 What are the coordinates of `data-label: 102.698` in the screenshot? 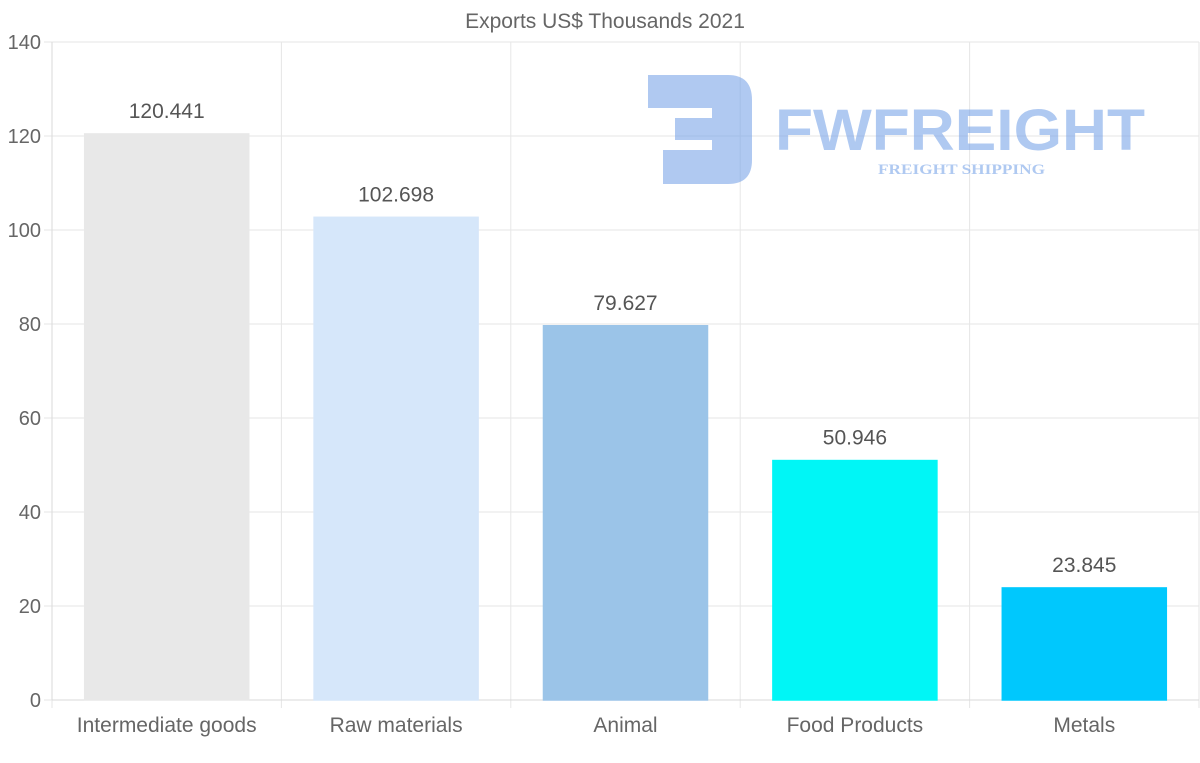 It's located at (396, 194).